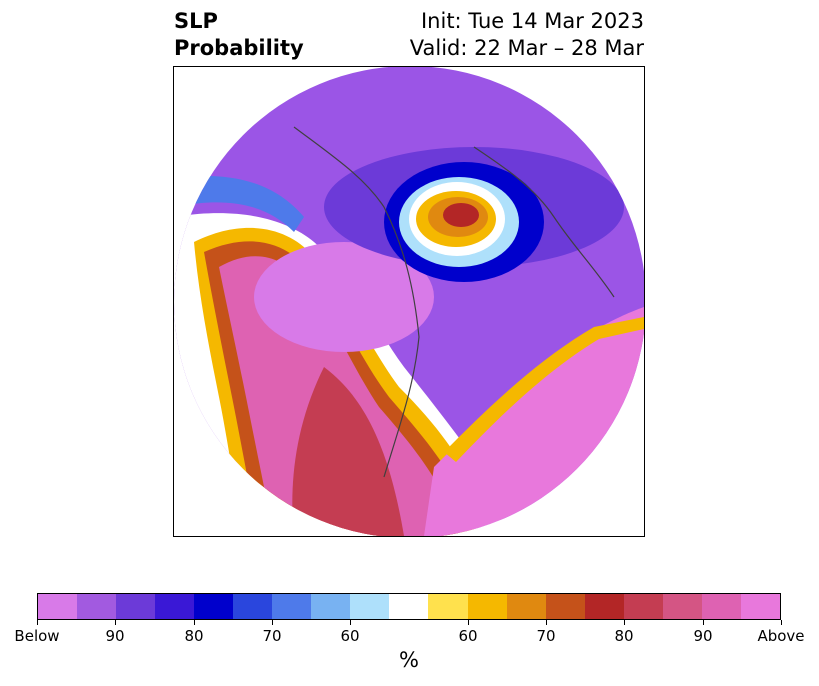 This screenshot has width=819, height=686. What do you see at coordinates (196, 21) in the screenshot?
I see `field-title: SLP` at bounding box center [196, 21].